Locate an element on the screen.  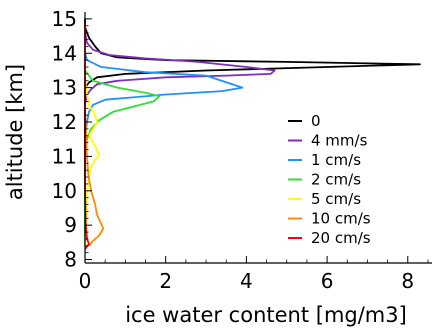
x-tick-label-1: 2 is located at coordinates (165, 281).